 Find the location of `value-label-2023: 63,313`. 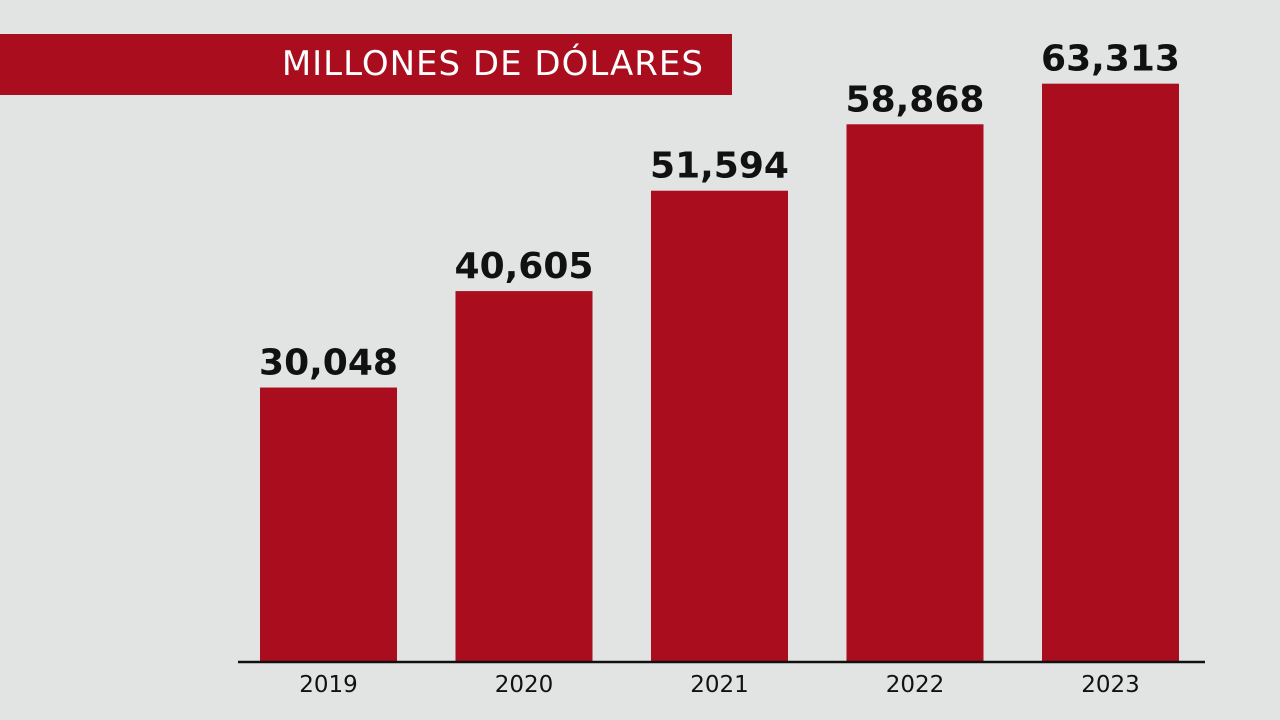

value-label-2023: 63,313 is located at coordinates (1110, 59).